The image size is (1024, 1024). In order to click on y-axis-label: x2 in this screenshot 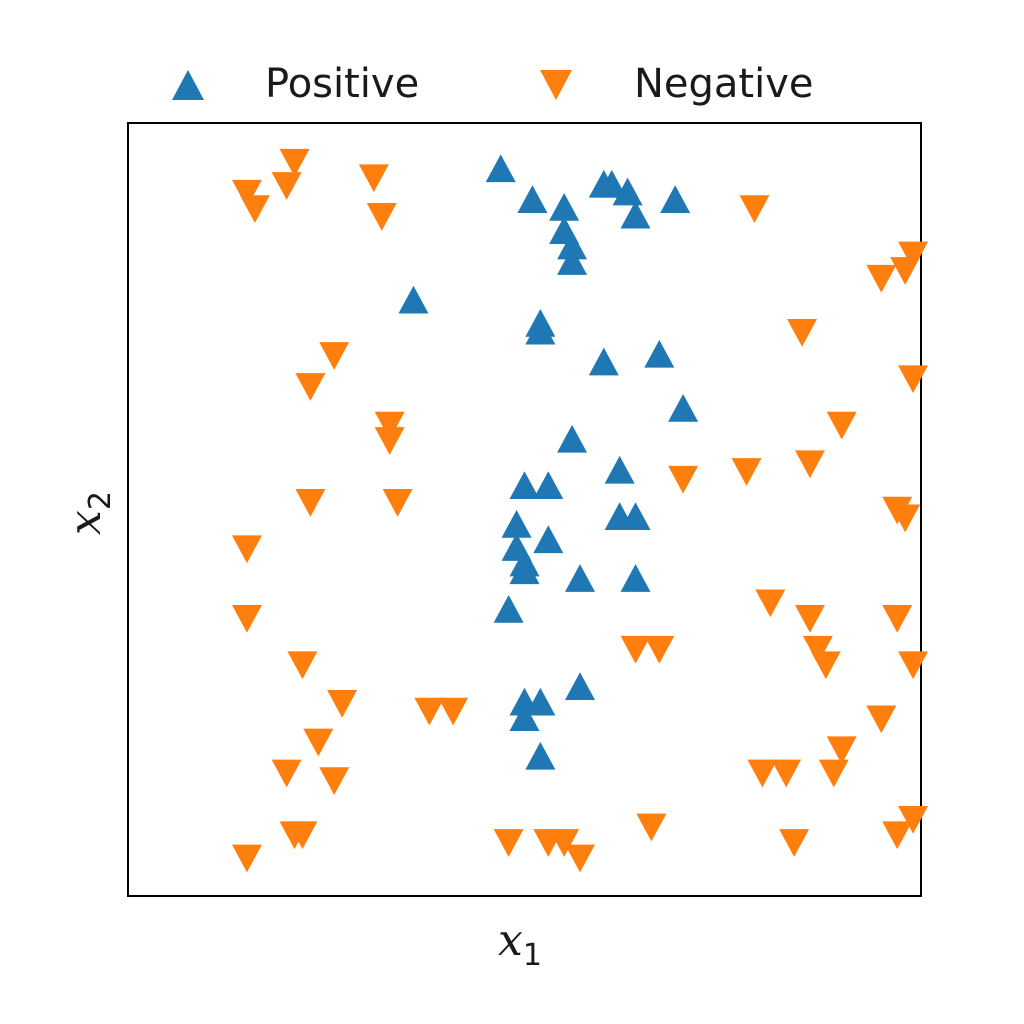, I will do `click(89, 513)`.